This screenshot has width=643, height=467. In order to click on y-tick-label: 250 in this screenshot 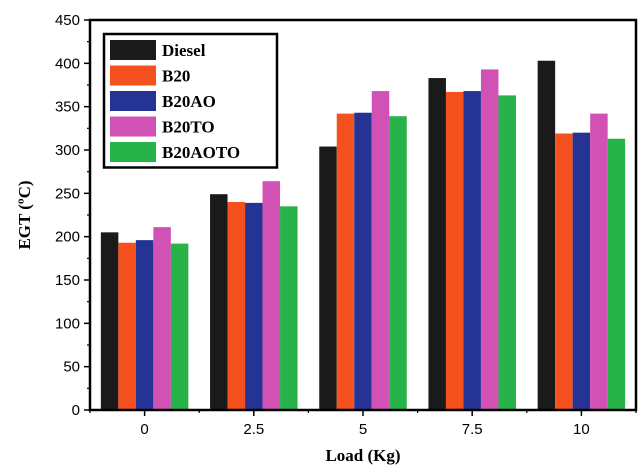, I will do `click(67, 193)`.